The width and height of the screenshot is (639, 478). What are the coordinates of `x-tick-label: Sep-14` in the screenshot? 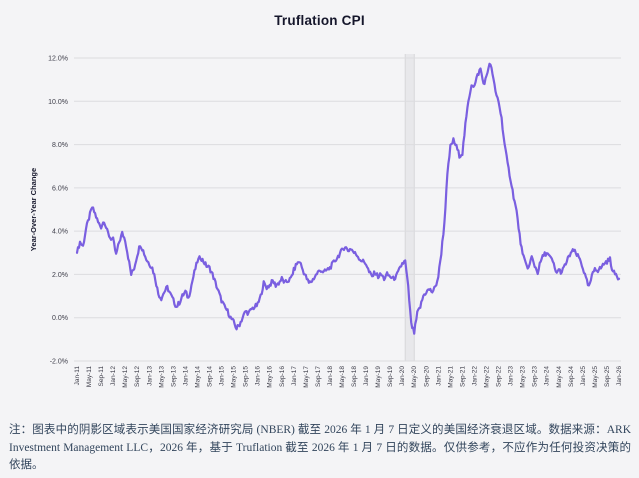 It's located at (209, 376).